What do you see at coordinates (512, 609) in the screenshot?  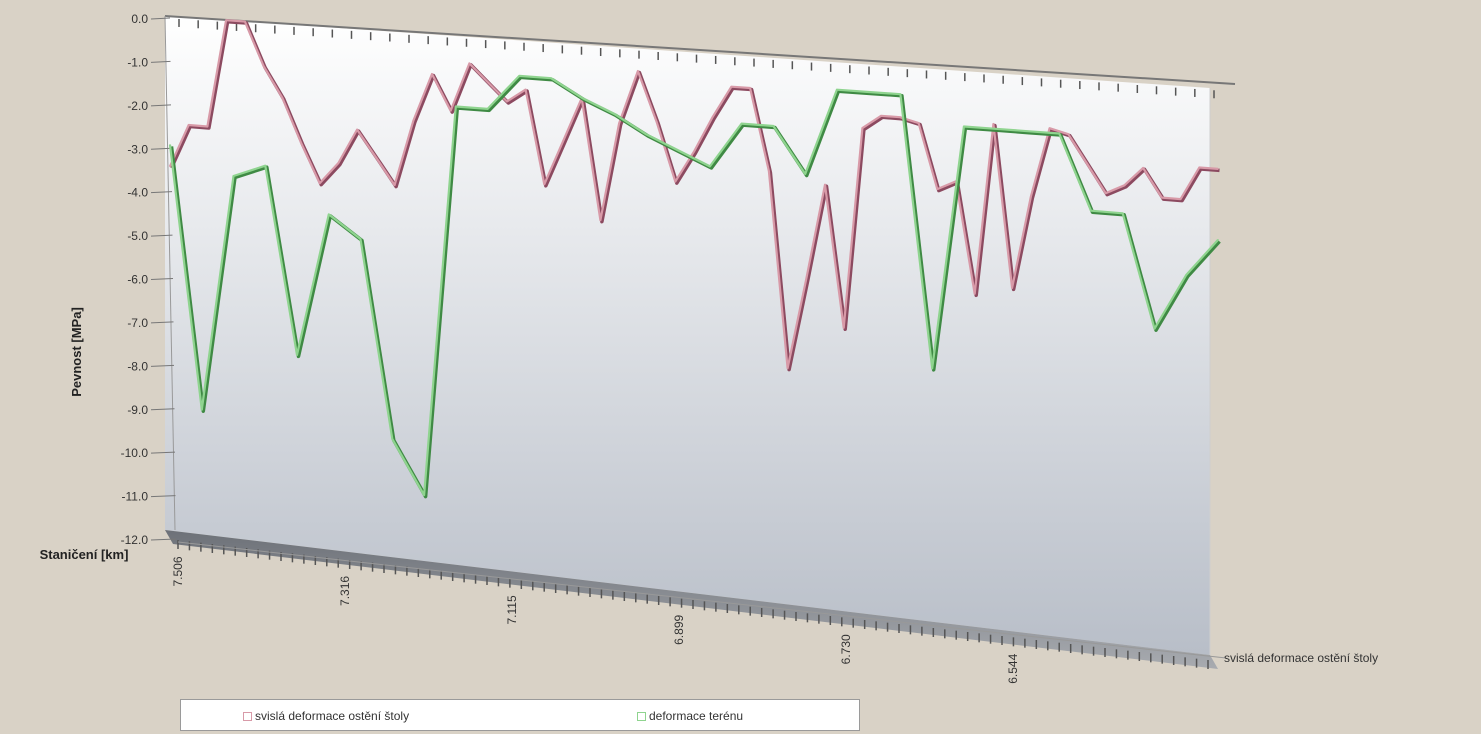 I see `x-tick-label: 7.115` at bounding box center [512, 609].